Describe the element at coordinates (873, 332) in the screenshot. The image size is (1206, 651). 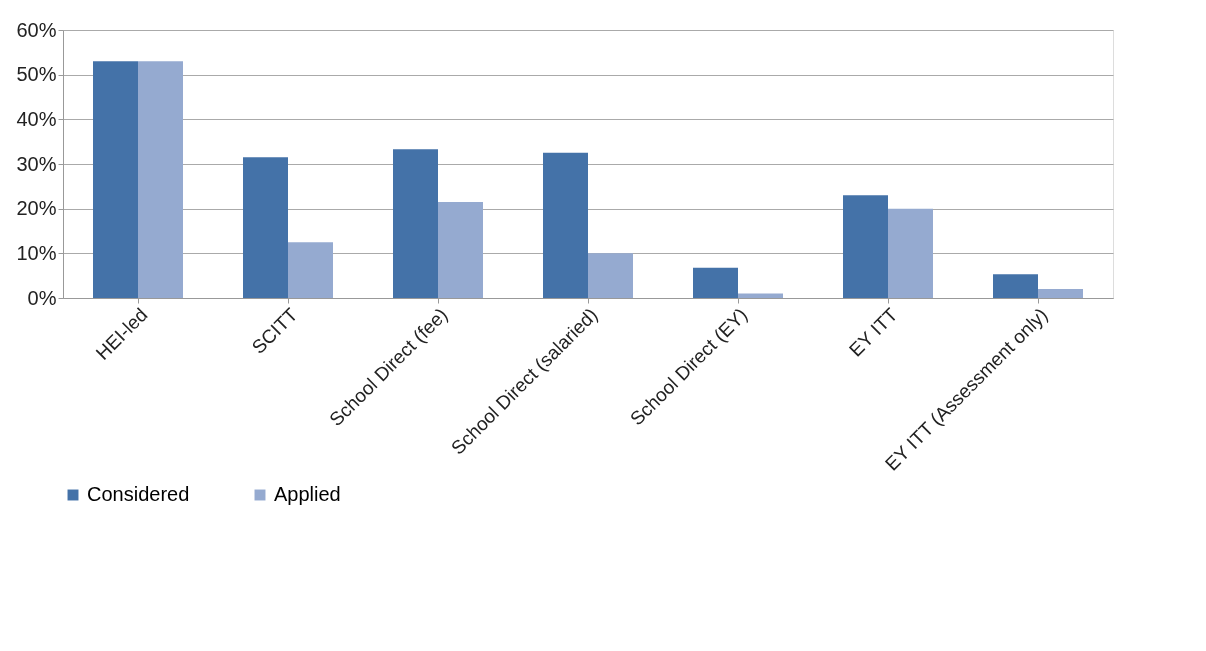
I see `x-tick-label: EY ITT` at that location.